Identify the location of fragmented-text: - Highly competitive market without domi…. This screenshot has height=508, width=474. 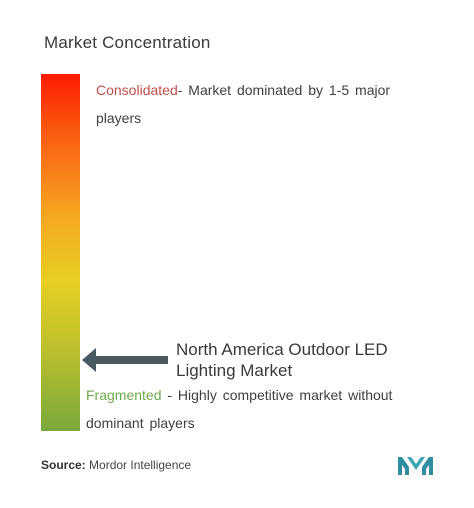
(239, 409).